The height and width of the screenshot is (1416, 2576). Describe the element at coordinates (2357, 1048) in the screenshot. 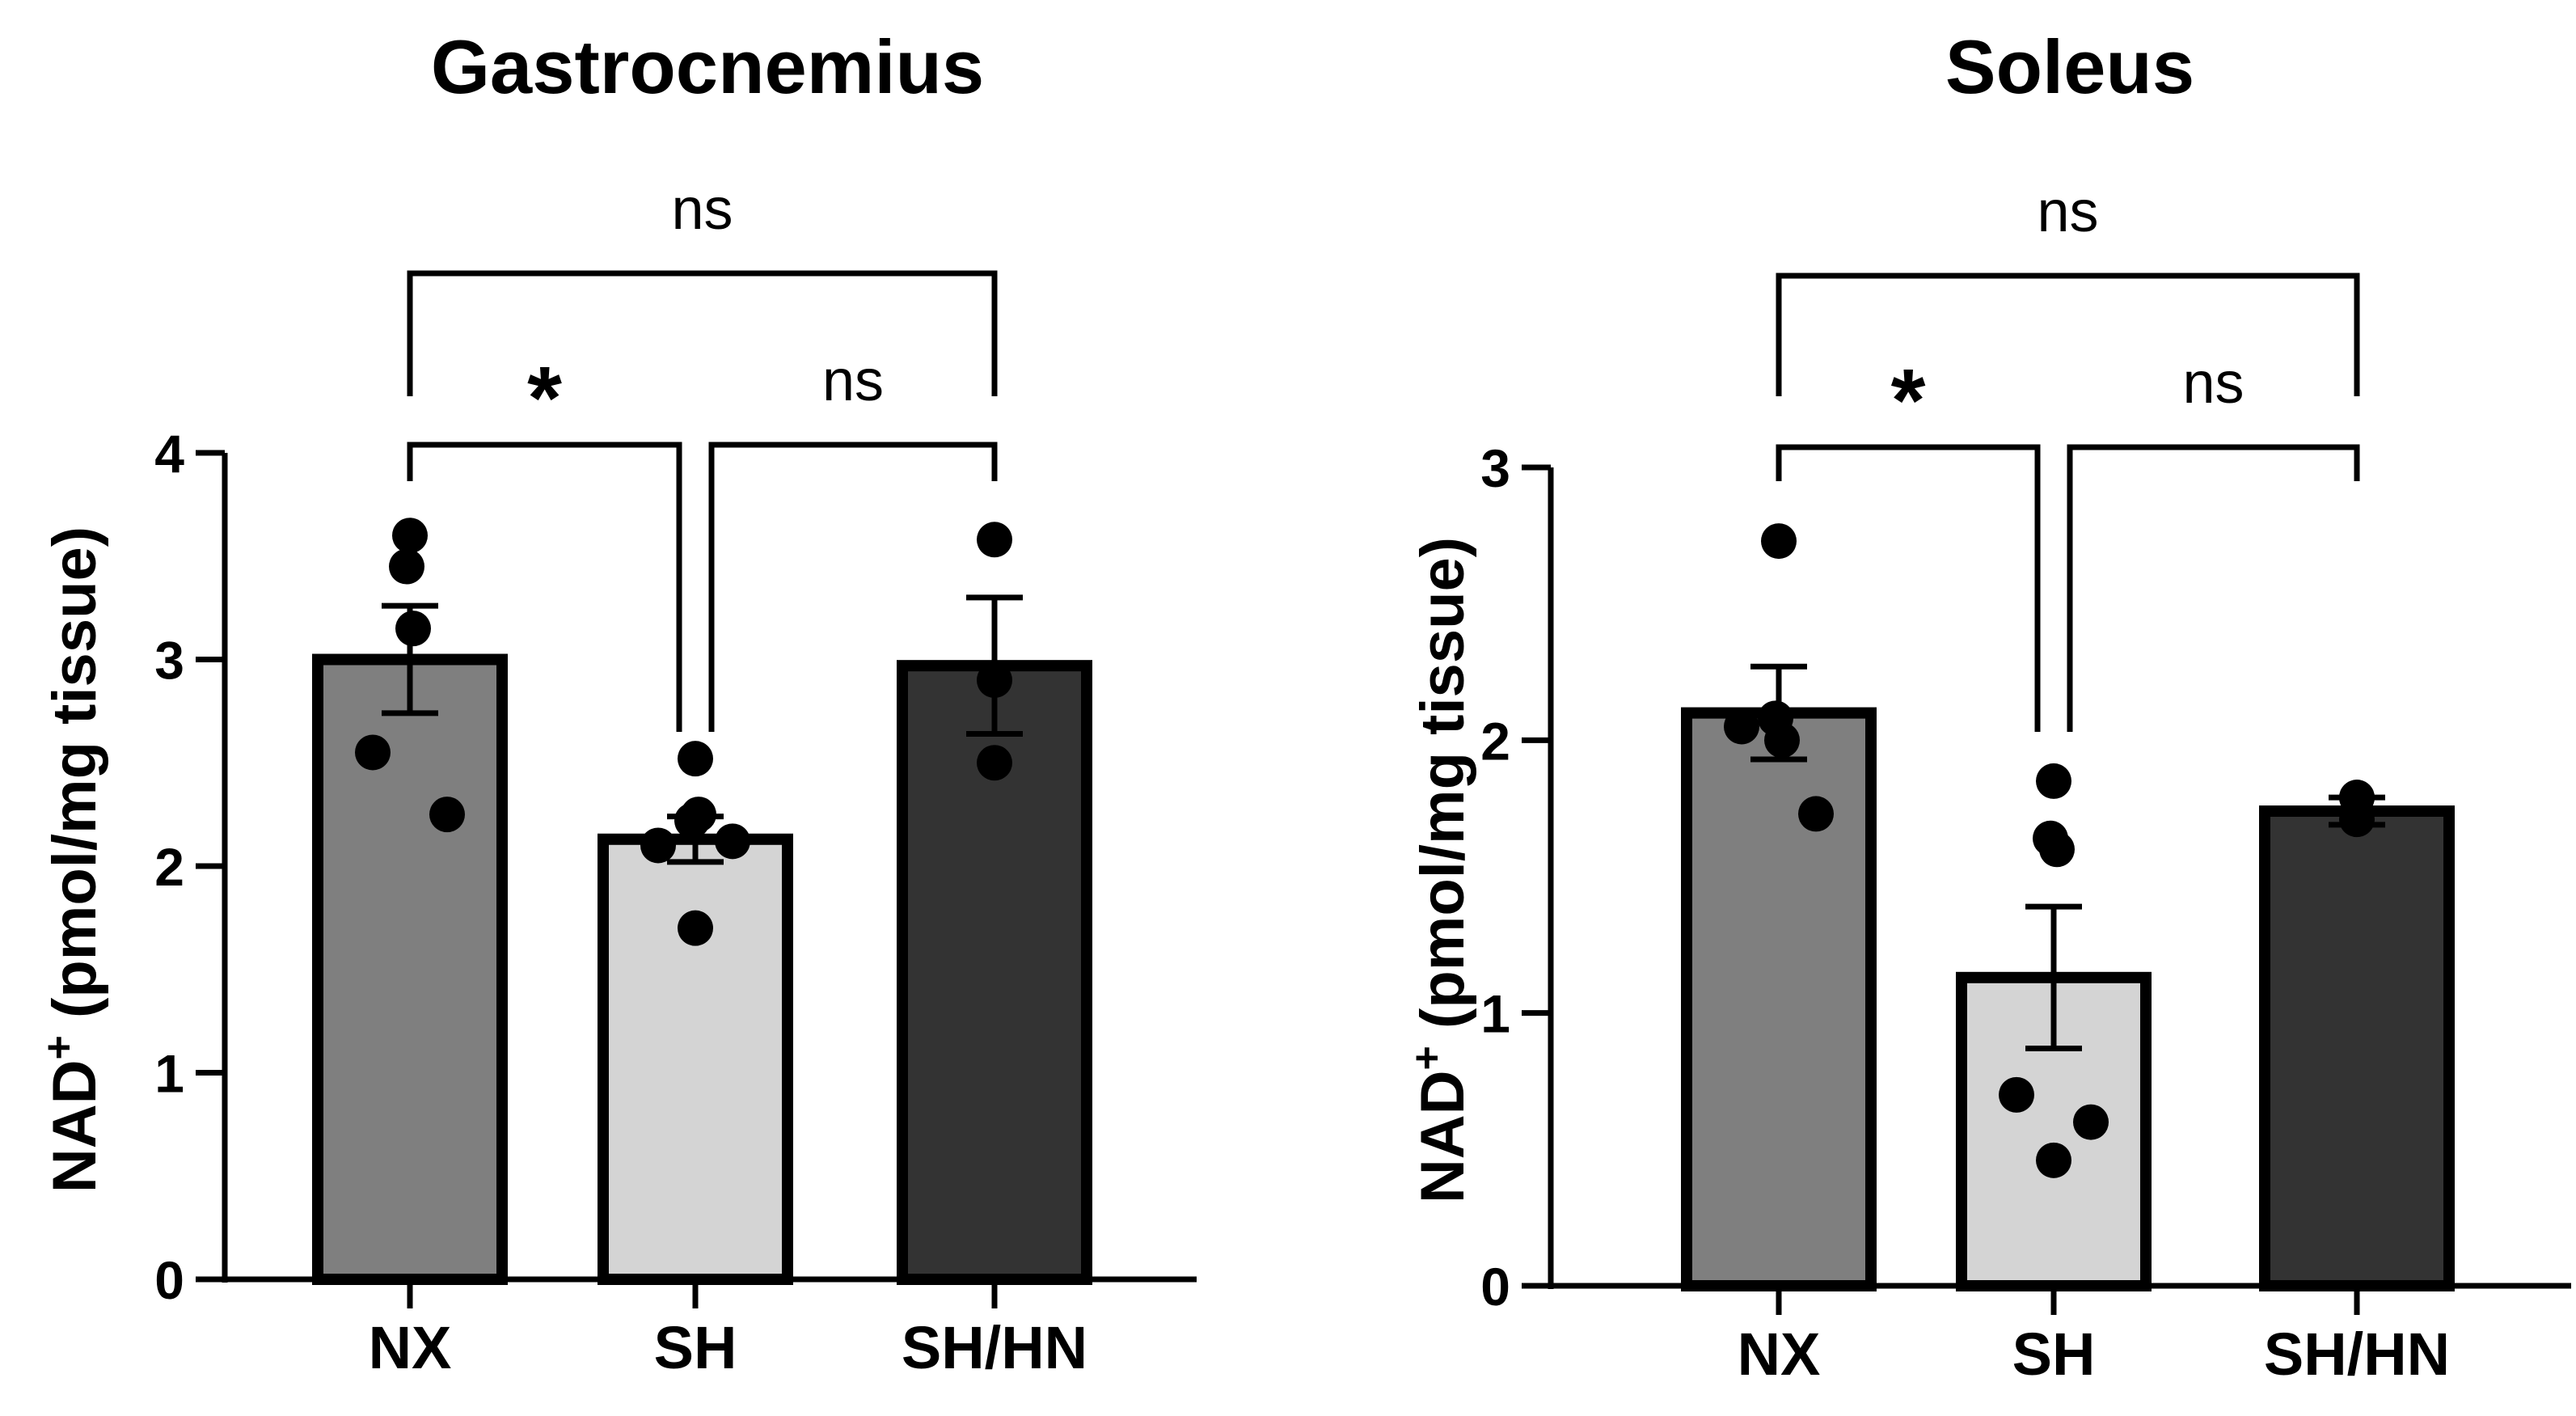

I see `bar-sh-hn` at that location.